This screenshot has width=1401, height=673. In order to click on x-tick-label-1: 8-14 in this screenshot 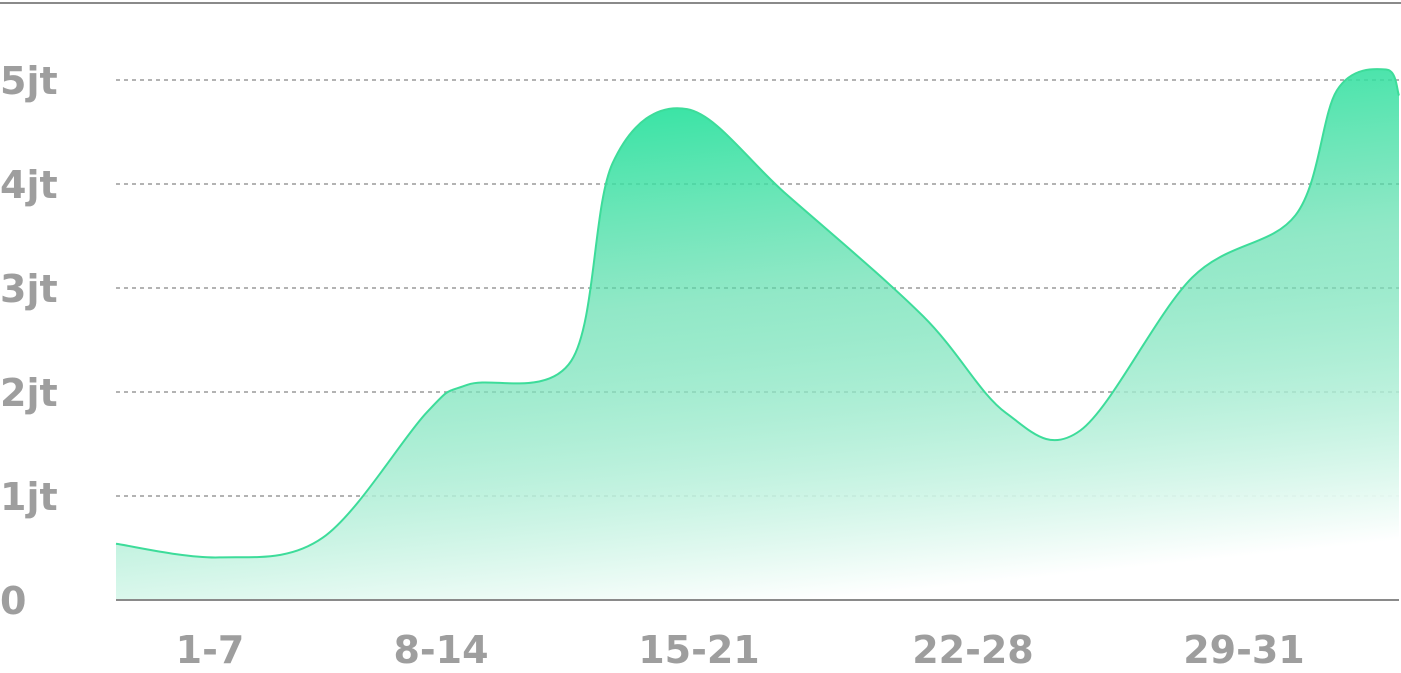, I will do `click(440, 650)`.